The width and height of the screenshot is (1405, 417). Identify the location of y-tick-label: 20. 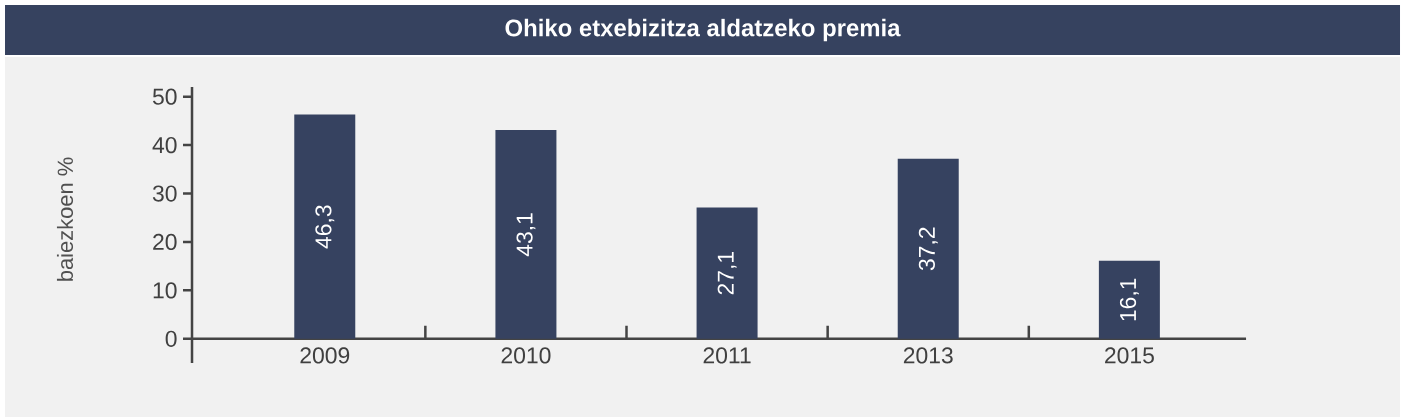
(165, 242).